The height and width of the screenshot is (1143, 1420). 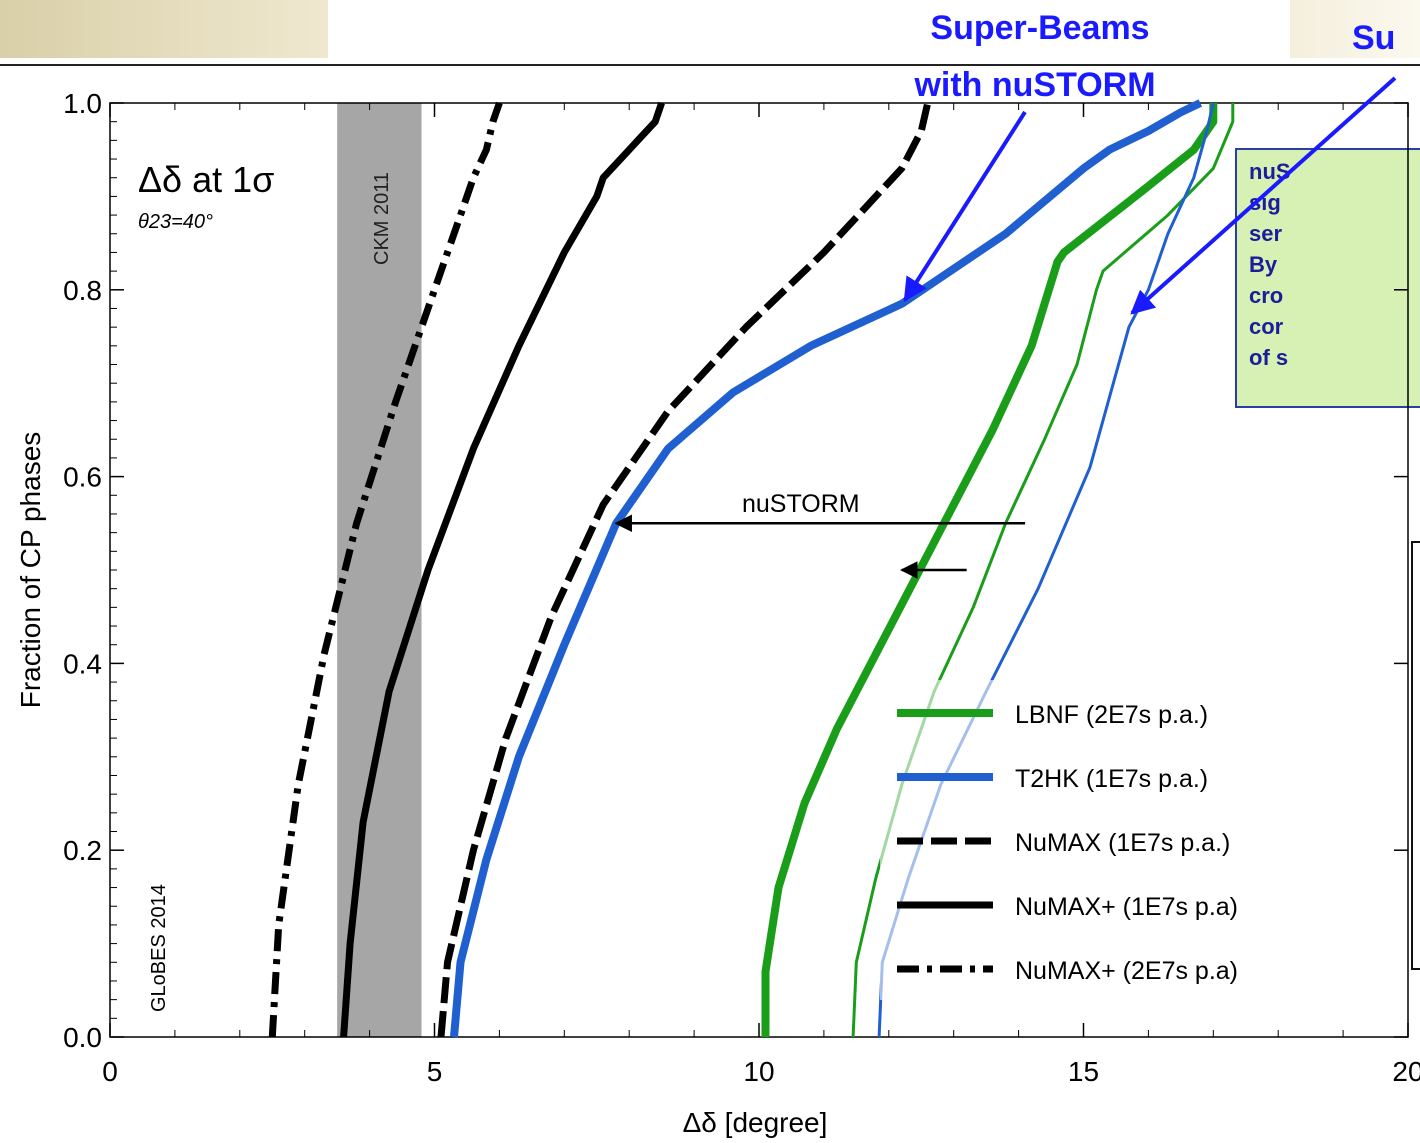 What do you see at coordinates (710, 65) in the screenshot?
I see `header-divider` at bounding box center [710, 65].